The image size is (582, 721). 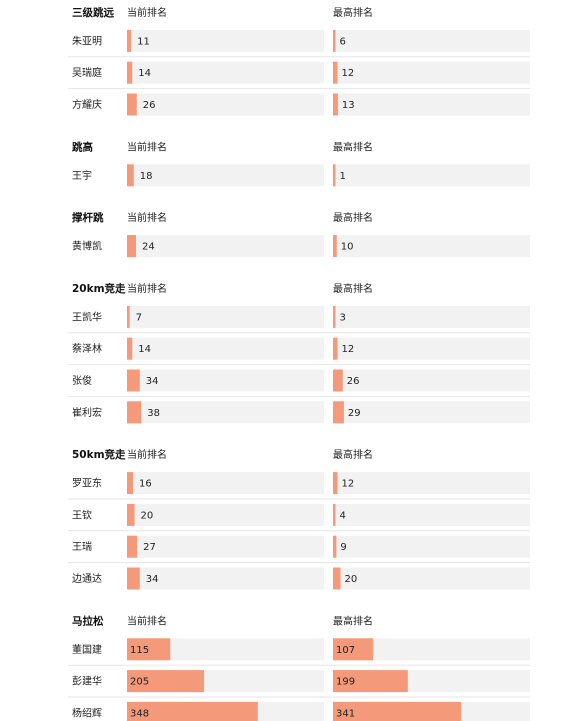 What do you see at coordinates (343, 547) in the screenshot?
I see `best-rank-value: 9` at bounding box center [343, 547].